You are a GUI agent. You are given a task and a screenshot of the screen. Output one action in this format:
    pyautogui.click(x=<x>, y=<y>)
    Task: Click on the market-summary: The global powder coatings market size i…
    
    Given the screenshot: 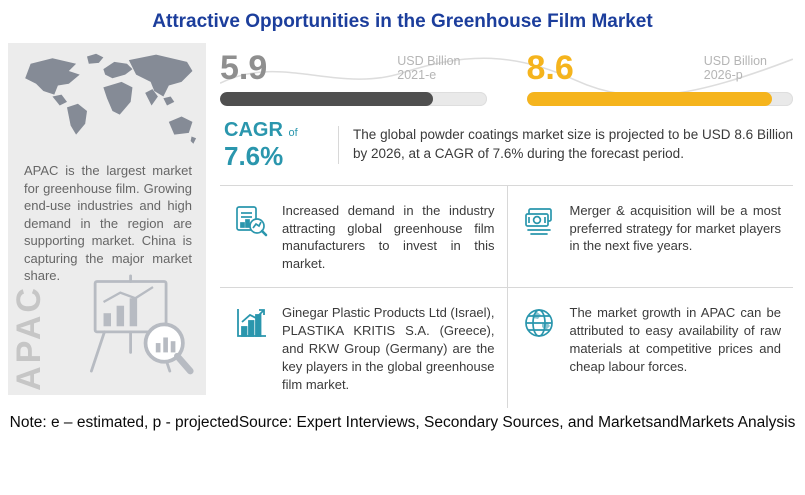 What is the action you would take?
    pyautogui.click(x=565, y=144)
    